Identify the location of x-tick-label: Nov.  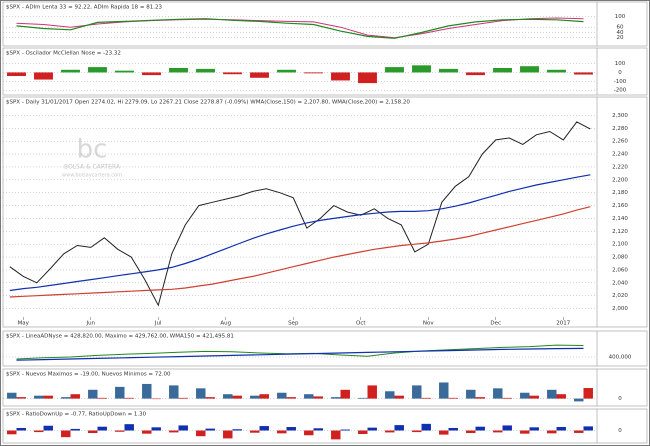
(428, 324).